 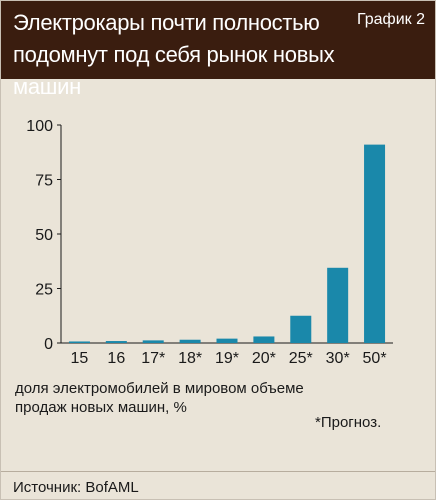 I want to click on y-tick-label: 0, so click(x=48, y=344).